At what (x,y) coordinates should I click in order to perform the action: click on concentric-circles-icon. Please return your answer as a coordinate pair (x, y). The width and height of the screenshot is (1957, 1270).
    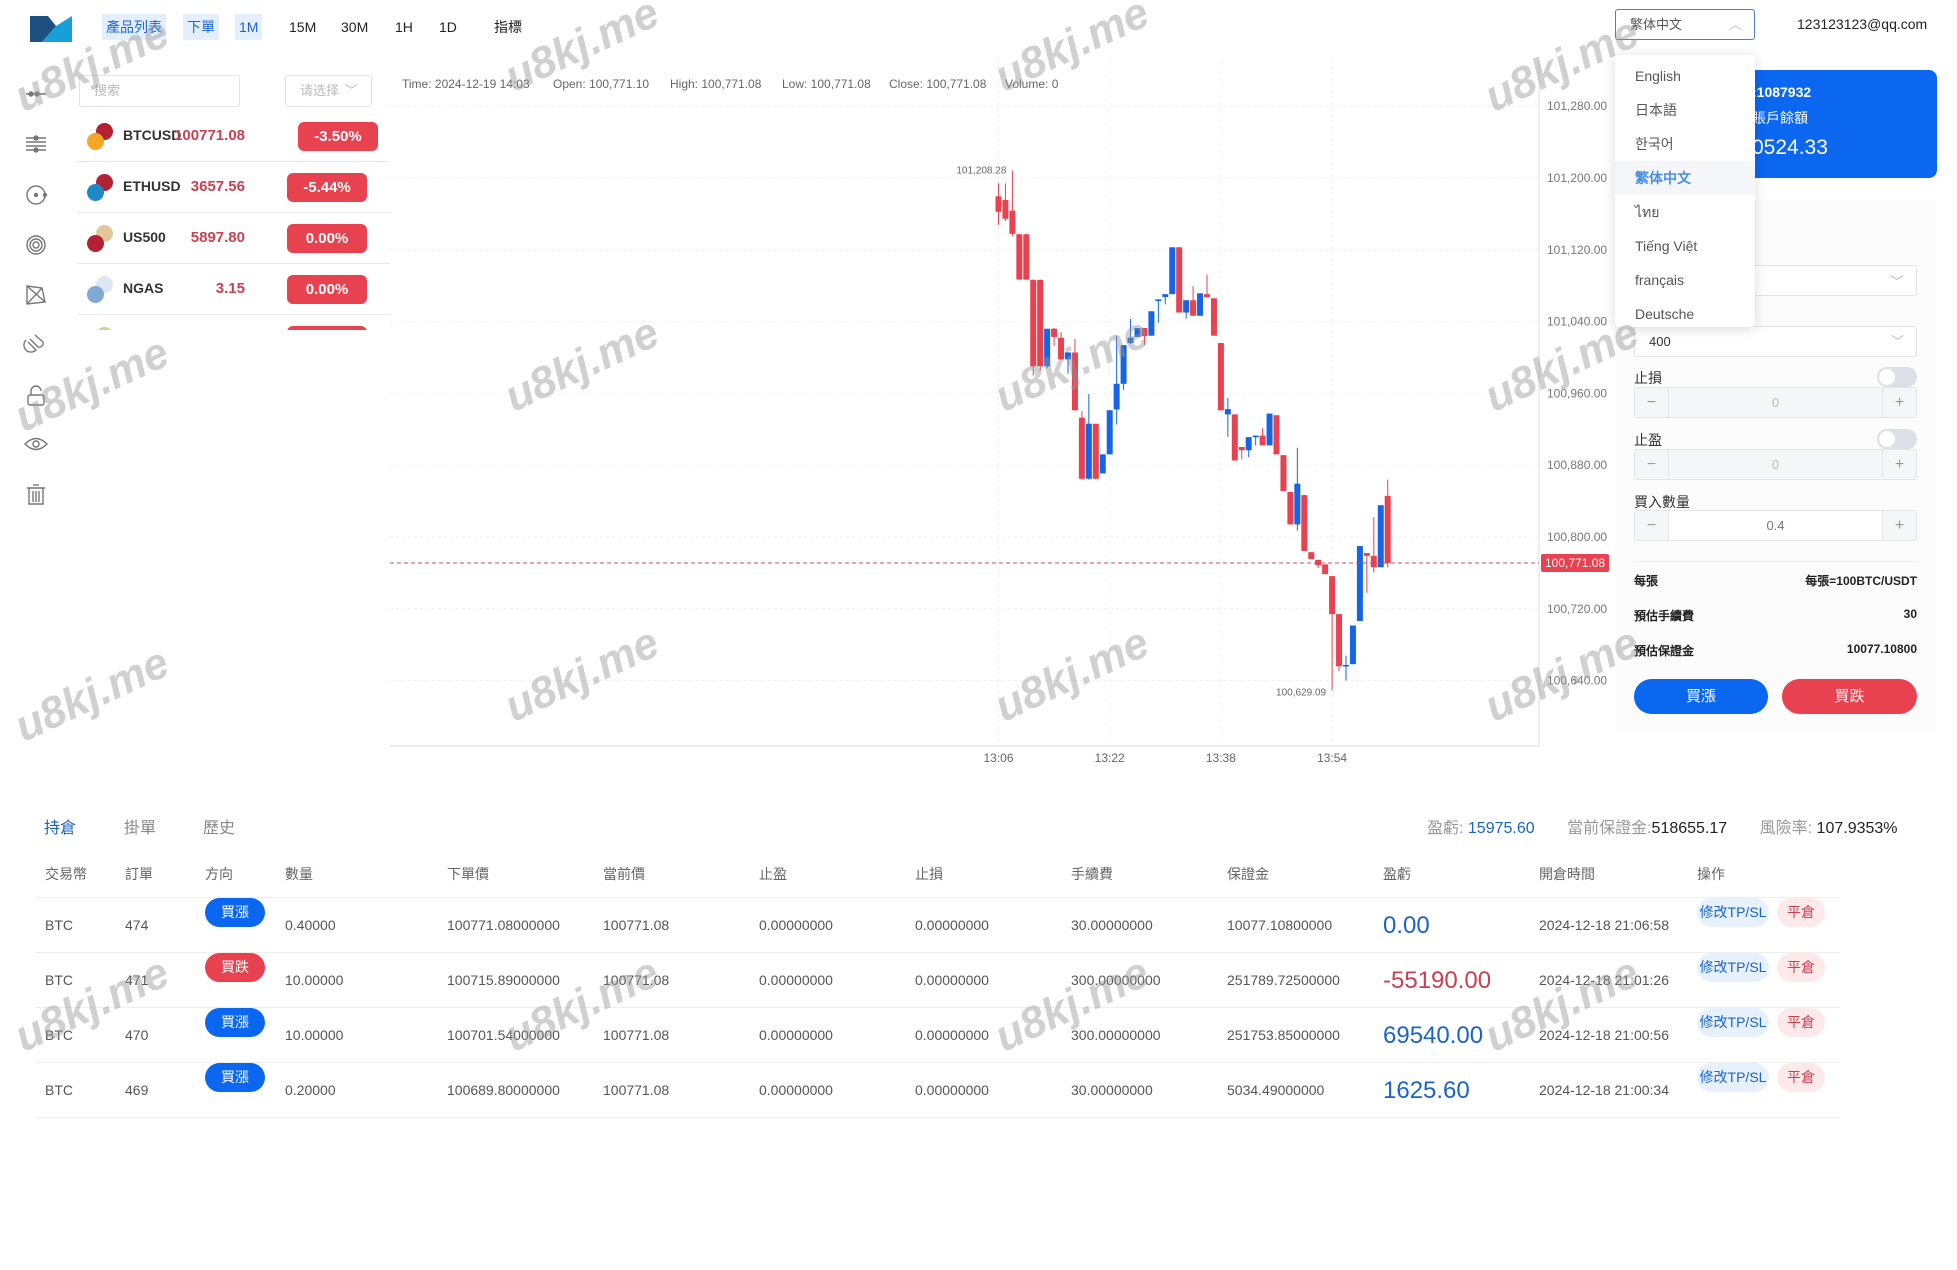
    Looking at the image, I should click on (36, 245).